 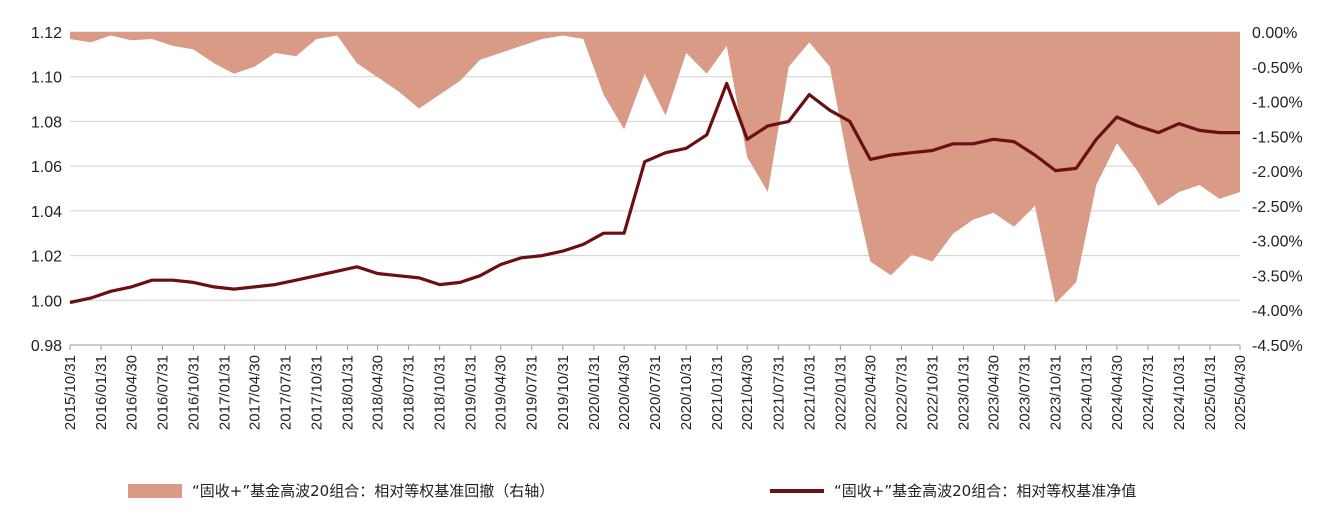 I want to click on x-tick-label: 2024/01/31, so click(x=1087, y=392).